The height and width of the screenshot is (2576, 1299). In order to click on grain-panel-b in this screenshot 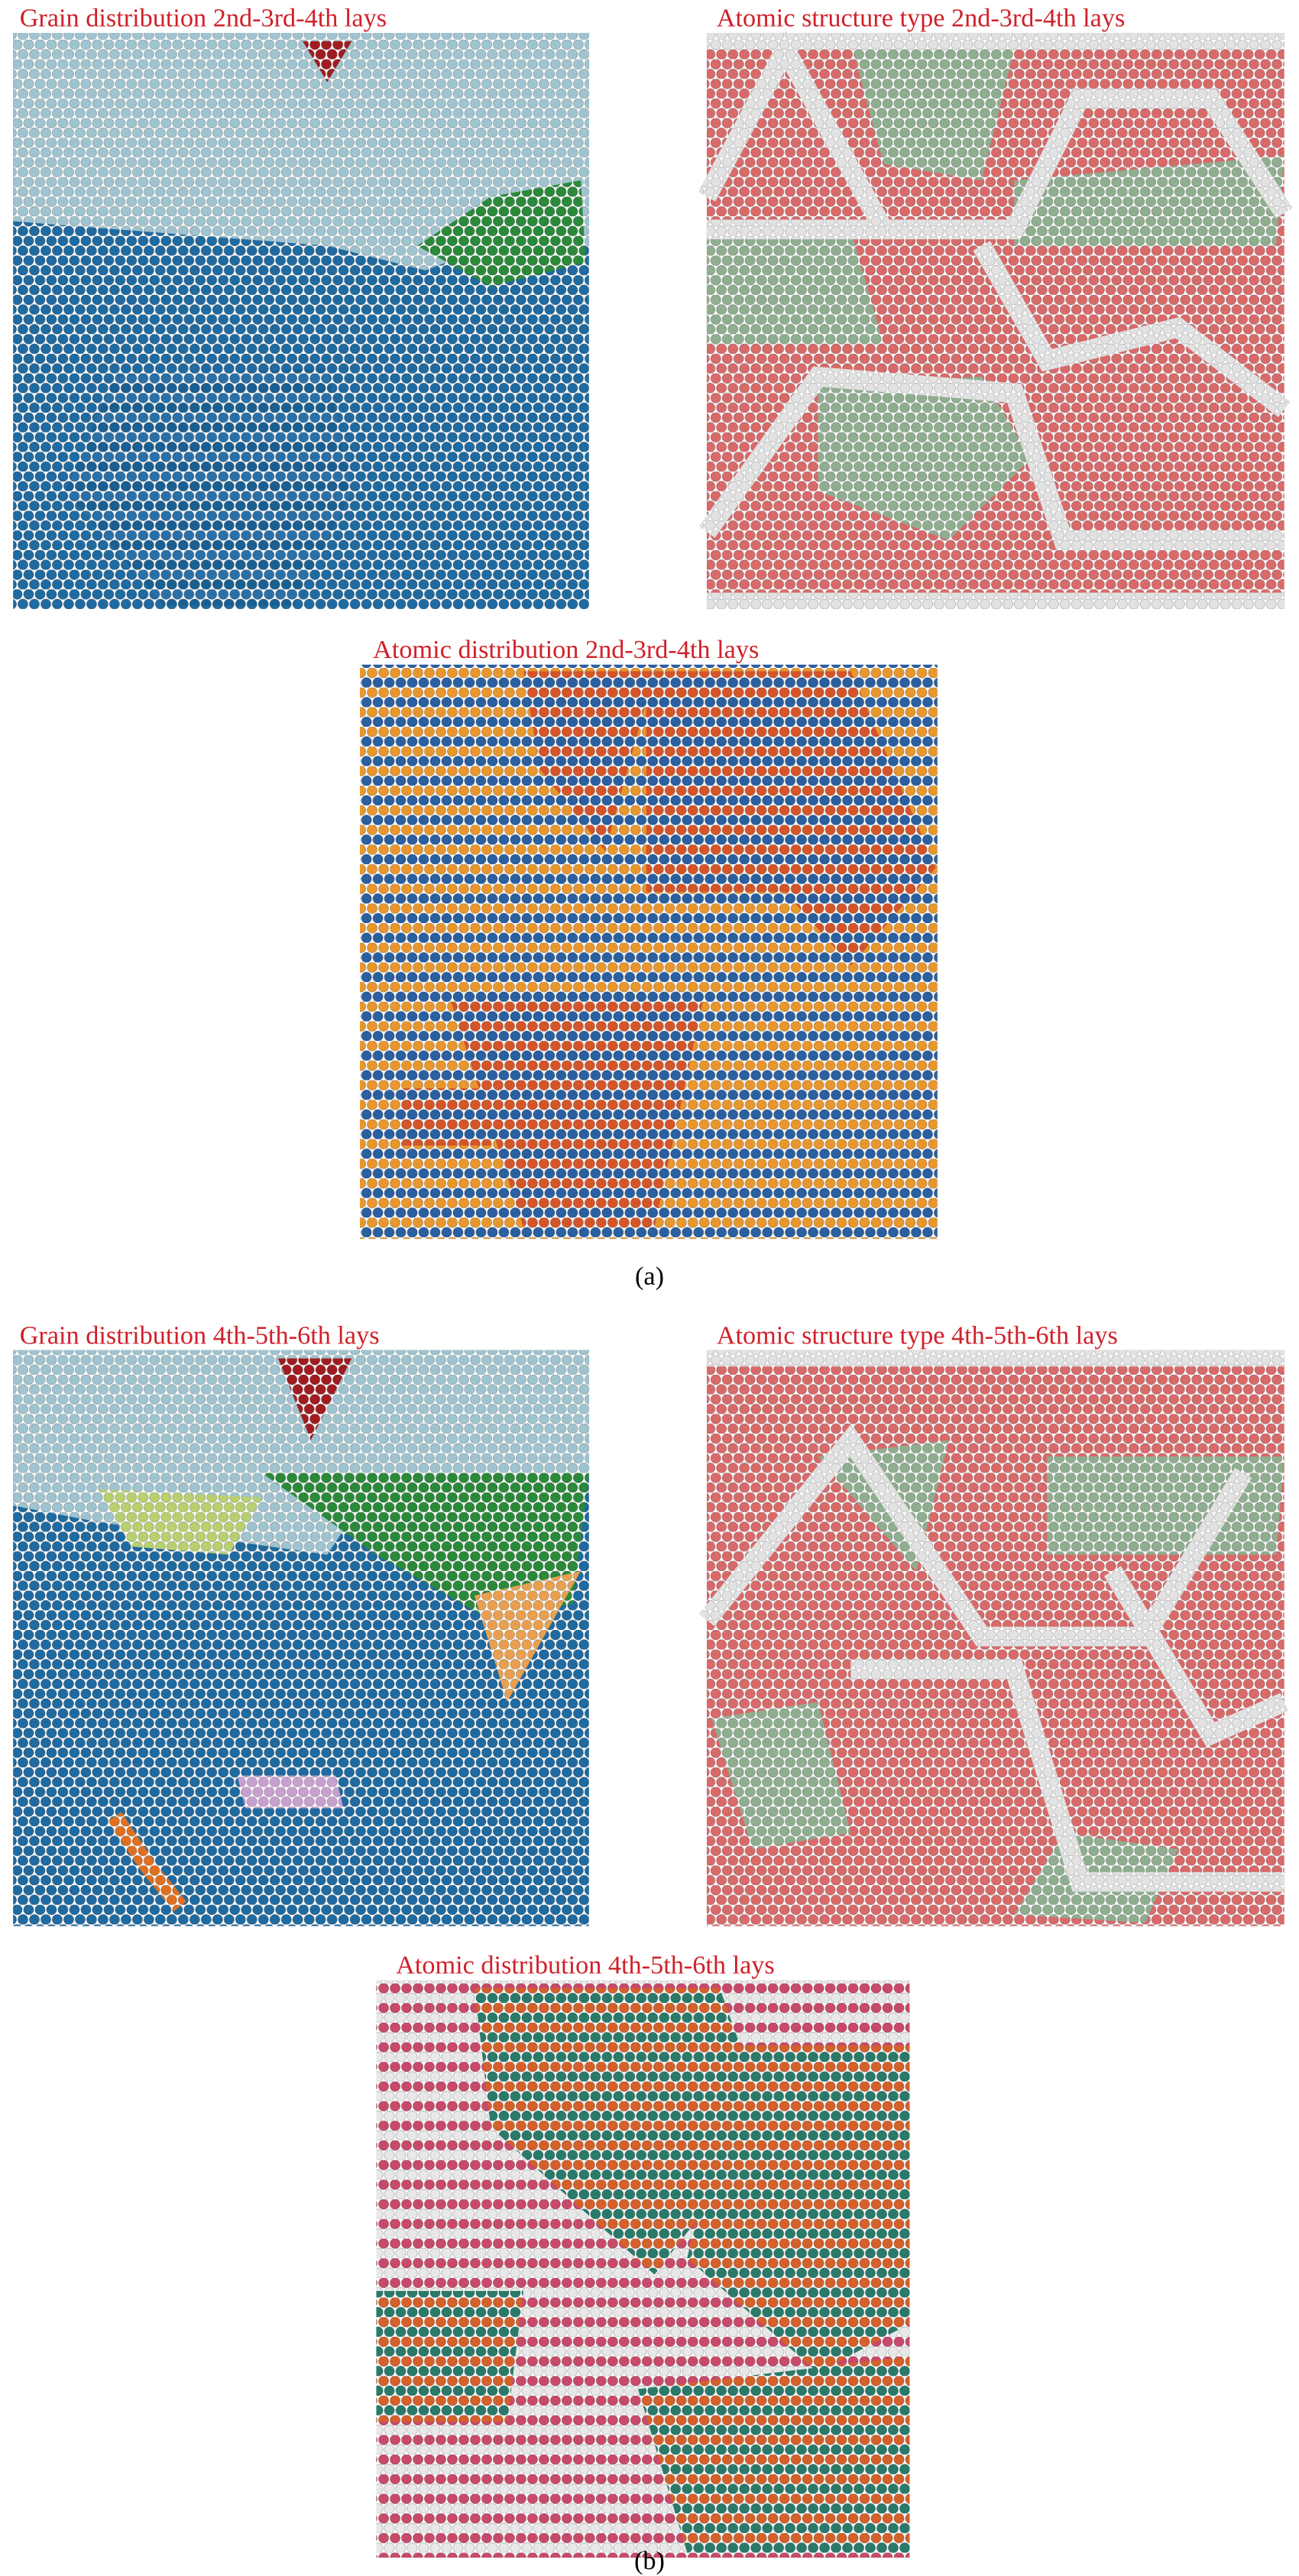, I will do `click(301, 1638)`.